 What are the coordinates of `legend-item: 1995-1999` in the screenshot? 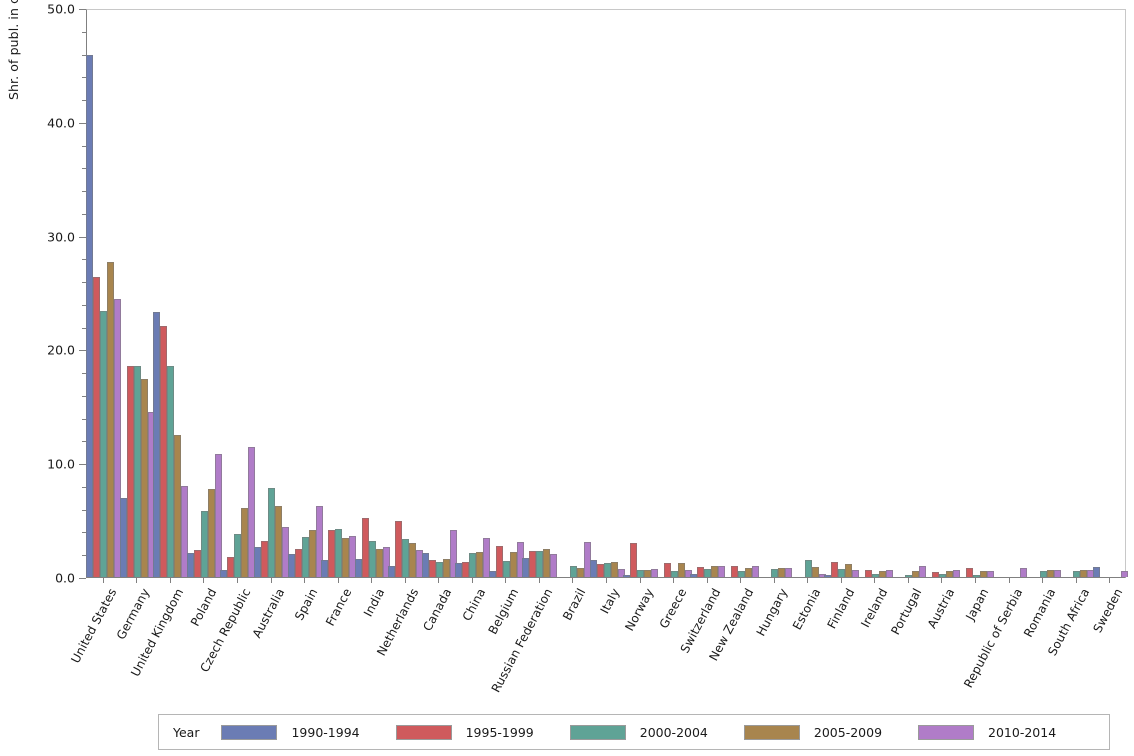 It's located at (464, 732).